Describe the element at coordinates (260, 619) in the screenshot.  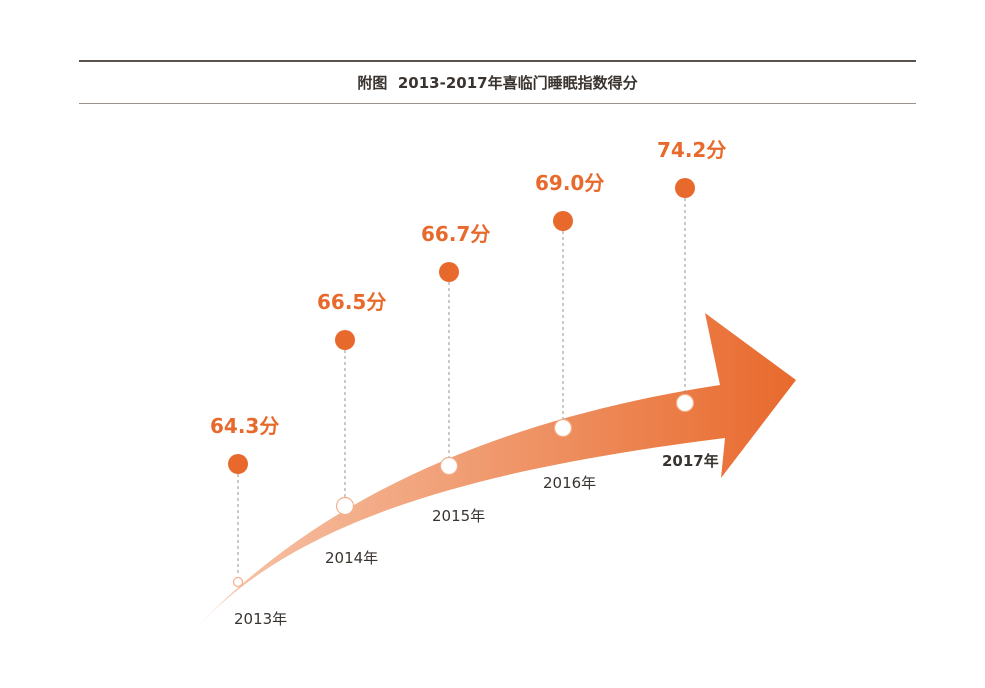
I see `year-label: 2013年` at that location.